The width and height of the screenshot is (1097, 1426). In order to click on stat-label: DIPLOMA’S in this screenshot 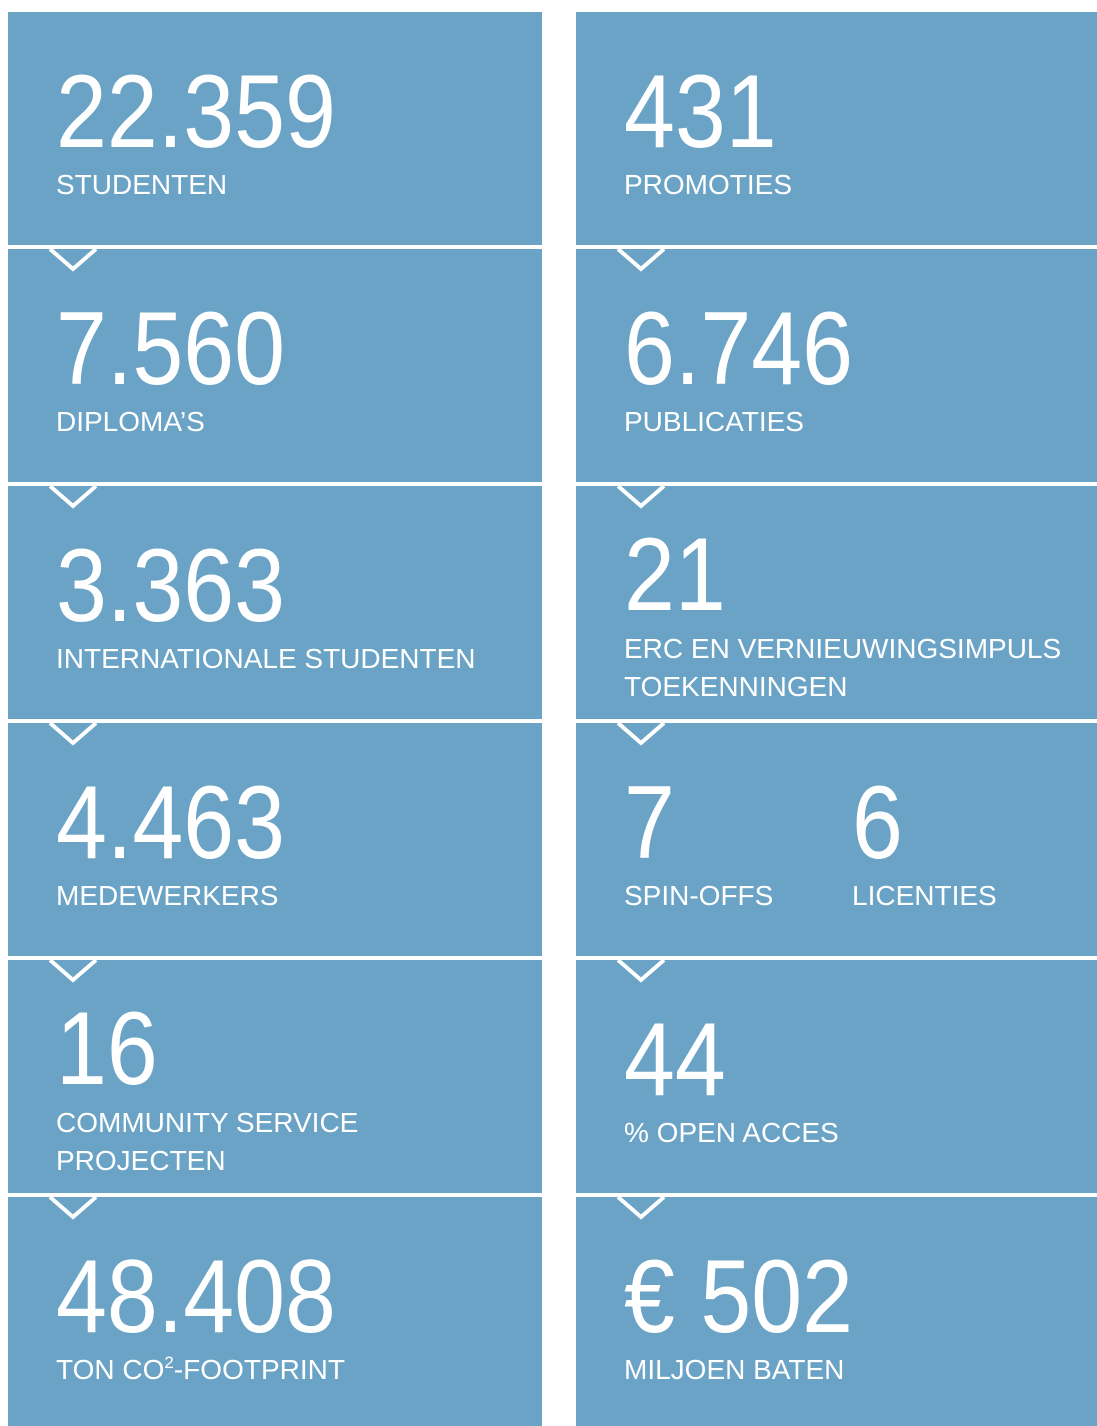, I will do `click(130, 421)`.